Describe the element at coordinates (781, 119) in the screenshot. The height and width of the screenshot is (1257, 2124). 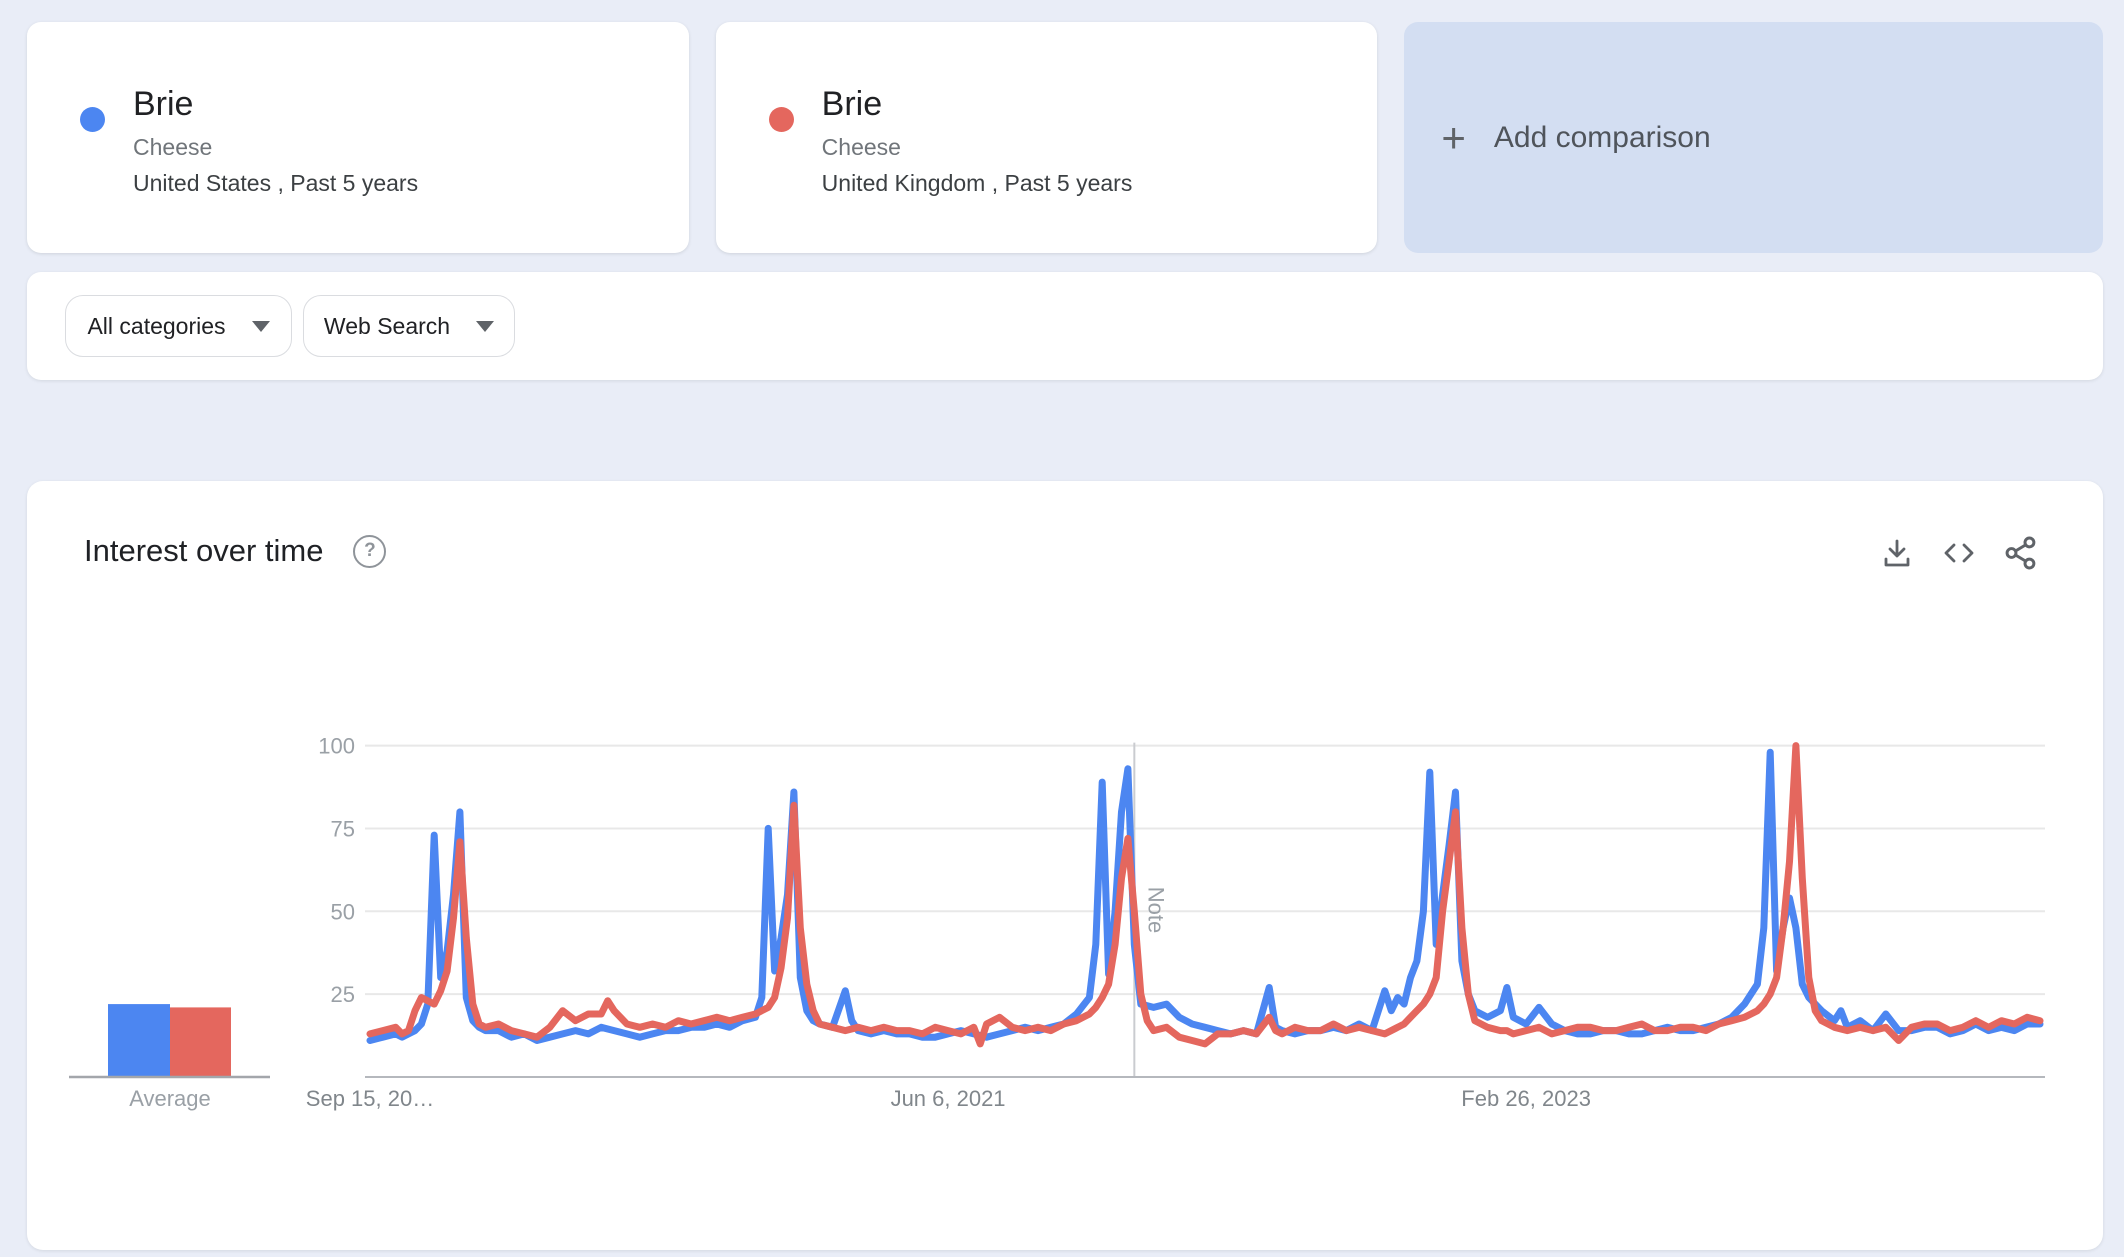
I see `series-color-dot-uk` at that location.